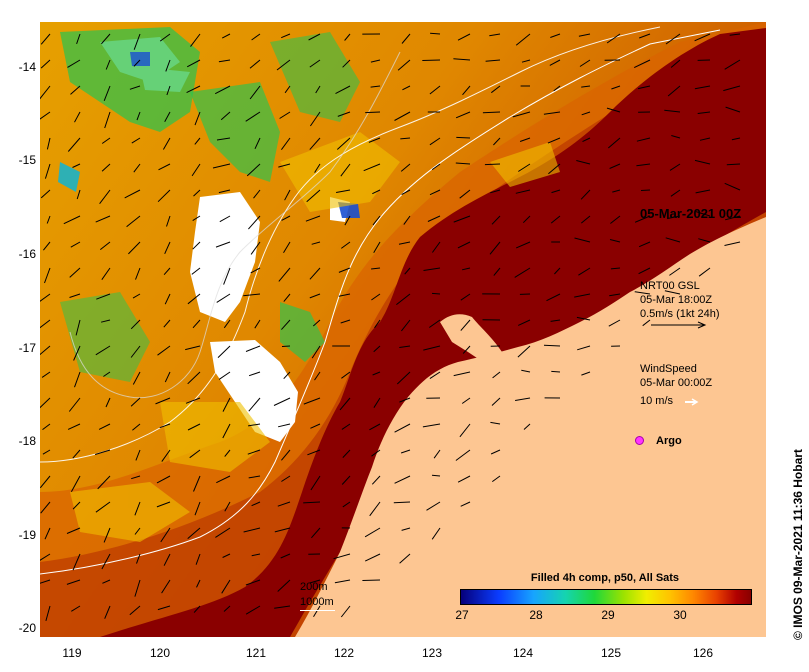 This screenshot has width=809, height=672. What do you see at coordinates (432, 653) in the screenshot?
I see `x-tick: 123` at bounding box center [432, 653].